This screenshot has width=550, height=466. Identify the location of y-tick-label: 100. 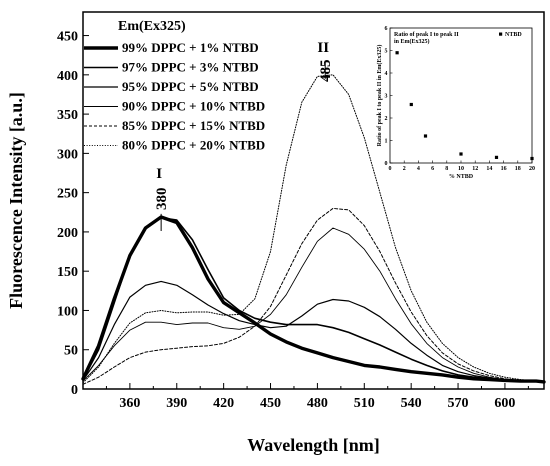
(67, 311).